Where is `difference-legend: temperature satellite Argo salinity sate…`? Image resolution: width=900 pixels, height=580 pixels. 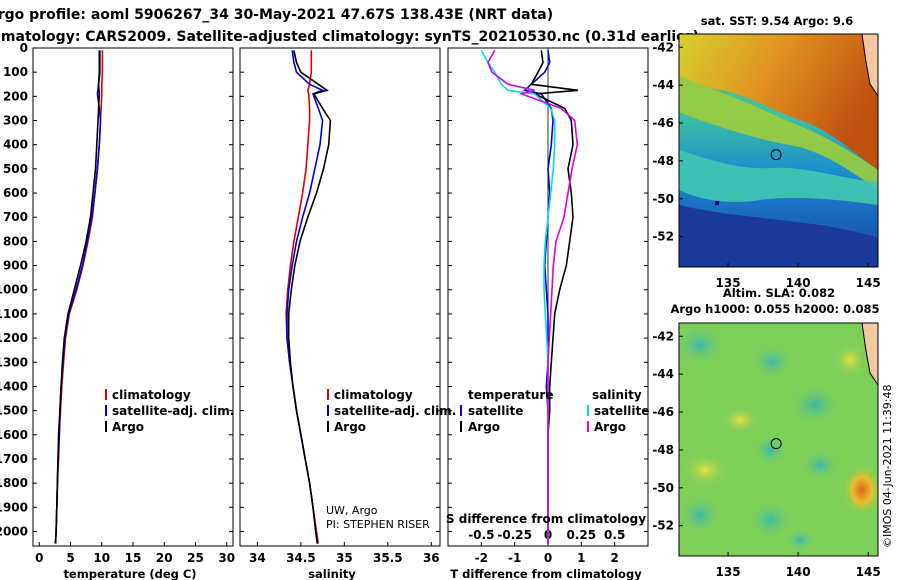 difference-legend: temperature satellite Argo salinity sate… is located at coordinates (547, 457).